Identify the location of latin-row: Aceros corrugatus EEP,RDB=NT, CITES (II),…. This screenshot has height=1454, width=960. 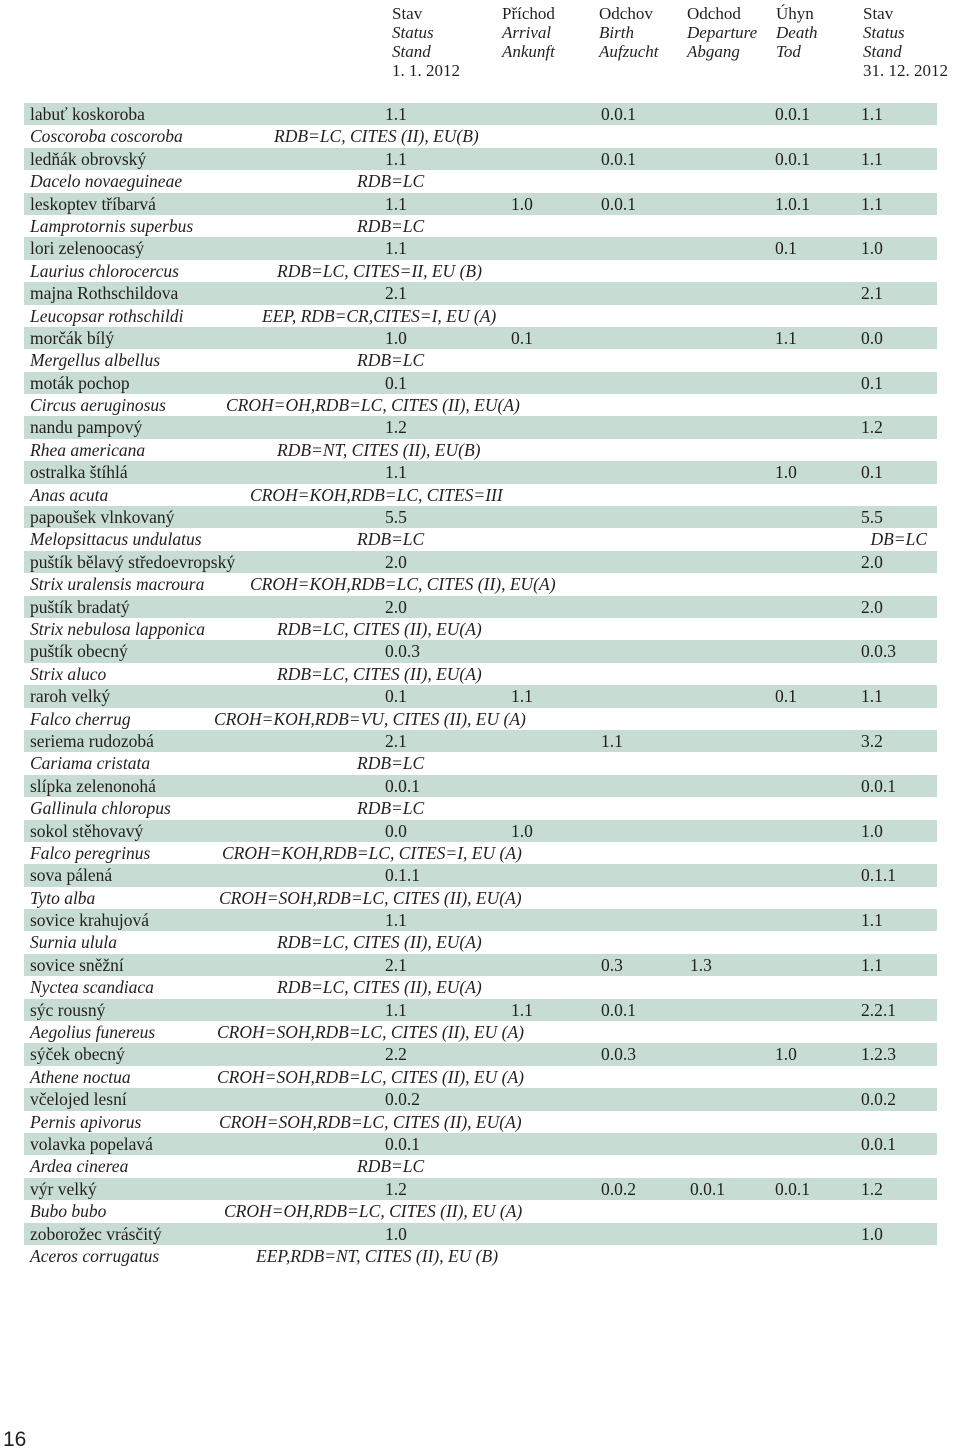
(480, 1256).